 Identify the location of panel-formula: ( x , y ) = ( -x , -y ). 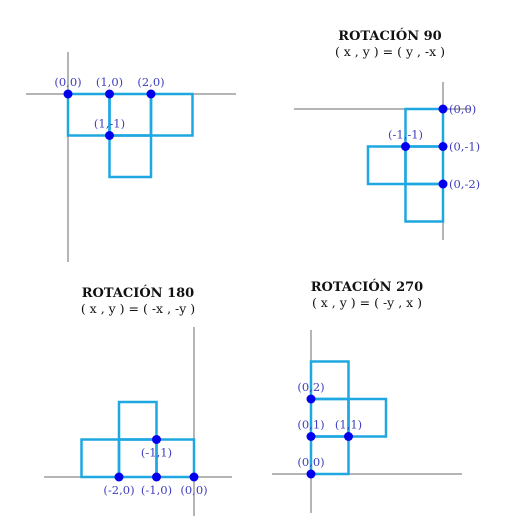
(138, 308).